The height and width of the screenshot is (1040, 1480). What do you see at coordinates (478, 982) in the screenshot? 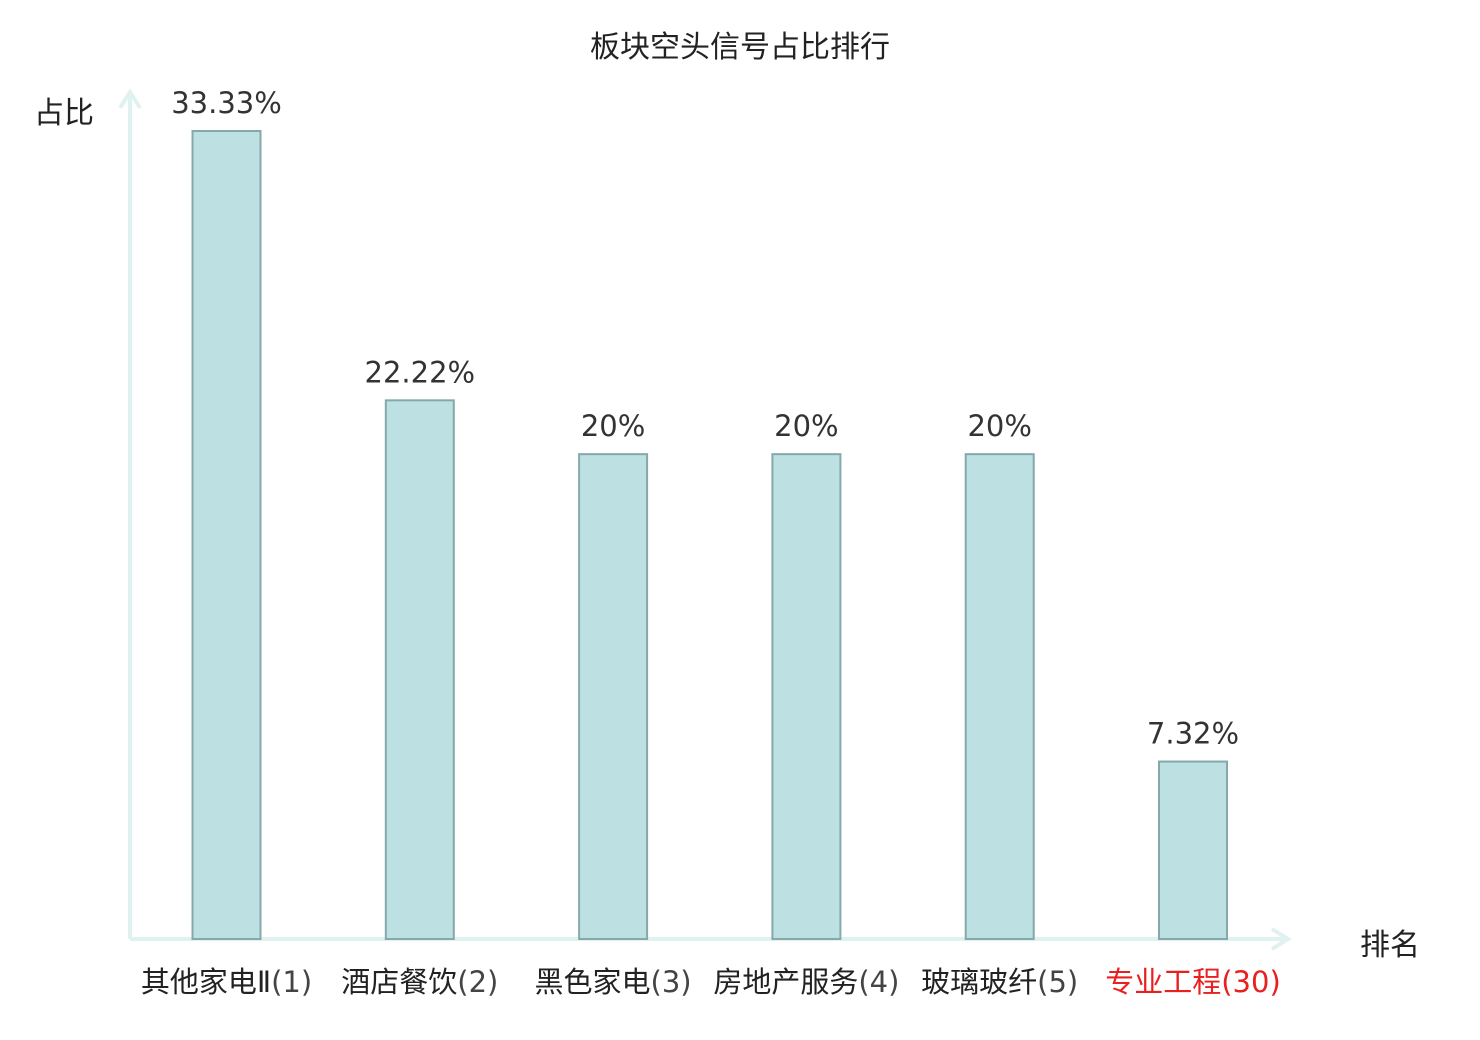
I see `category-rank: (2)` at bounding box center [478, 982].